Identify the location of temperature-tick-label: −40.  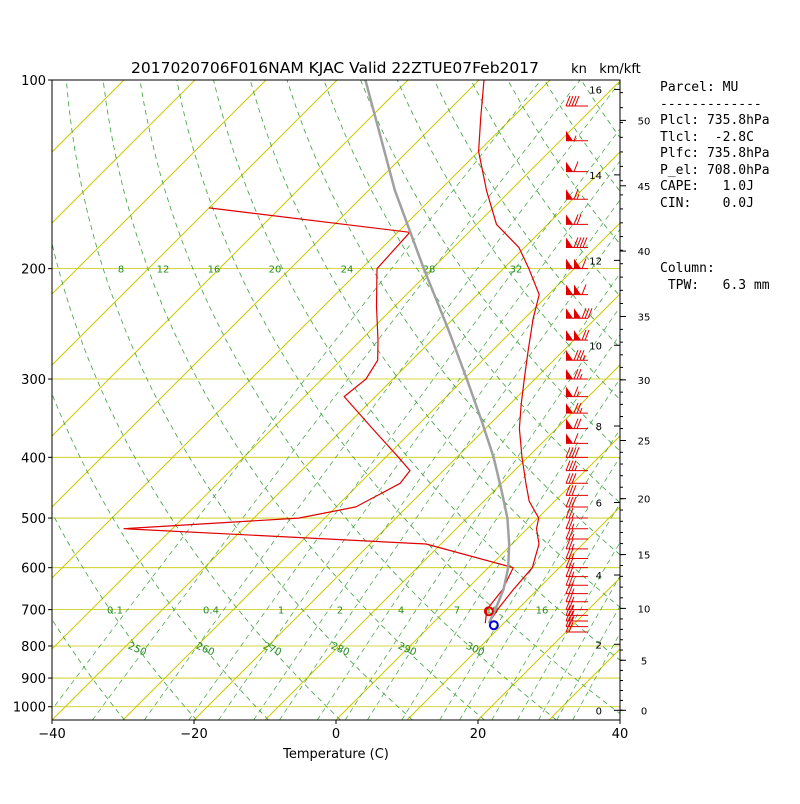
(51, 734).